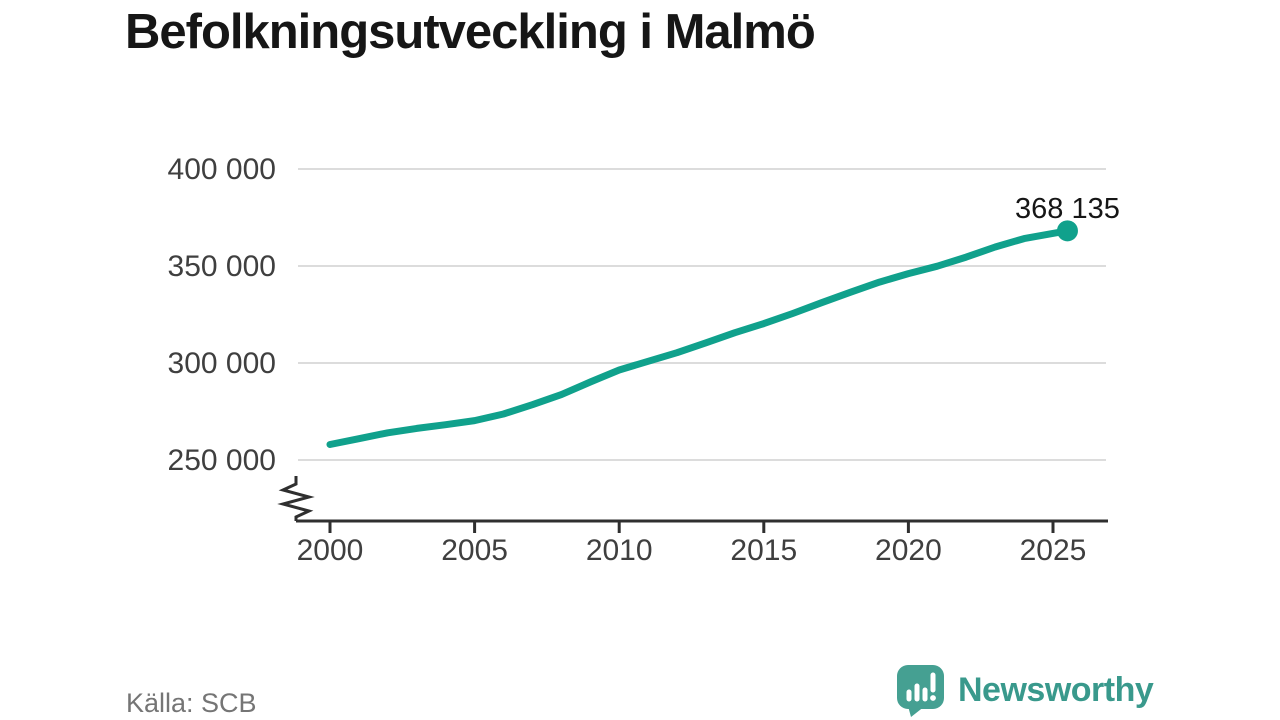 The height and width of the screenshot is (720, 1280). Describe the element at coordinates (470, 32) in the screenshot. I see `chart-title: Befolkningsutveckling i Malmö` at that location.